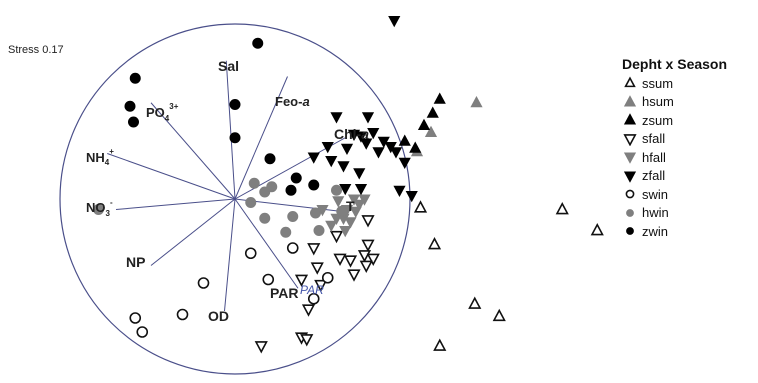  What do you see at coordinates (261, 138) in the screenshot?
I see `vector-feo-a` at bounding box center [261, 138].